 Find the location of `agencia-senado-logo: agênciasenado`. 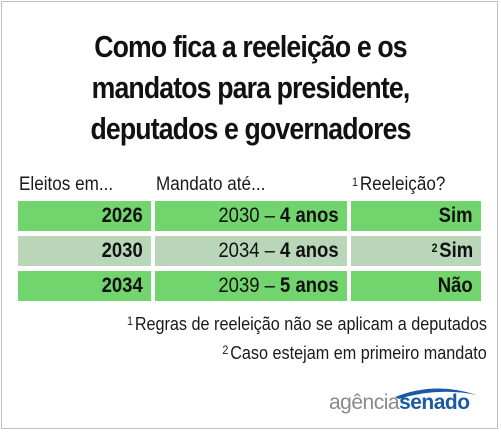

agencia-senado-logo: agênciasenado is located at coordinates (405, 403).